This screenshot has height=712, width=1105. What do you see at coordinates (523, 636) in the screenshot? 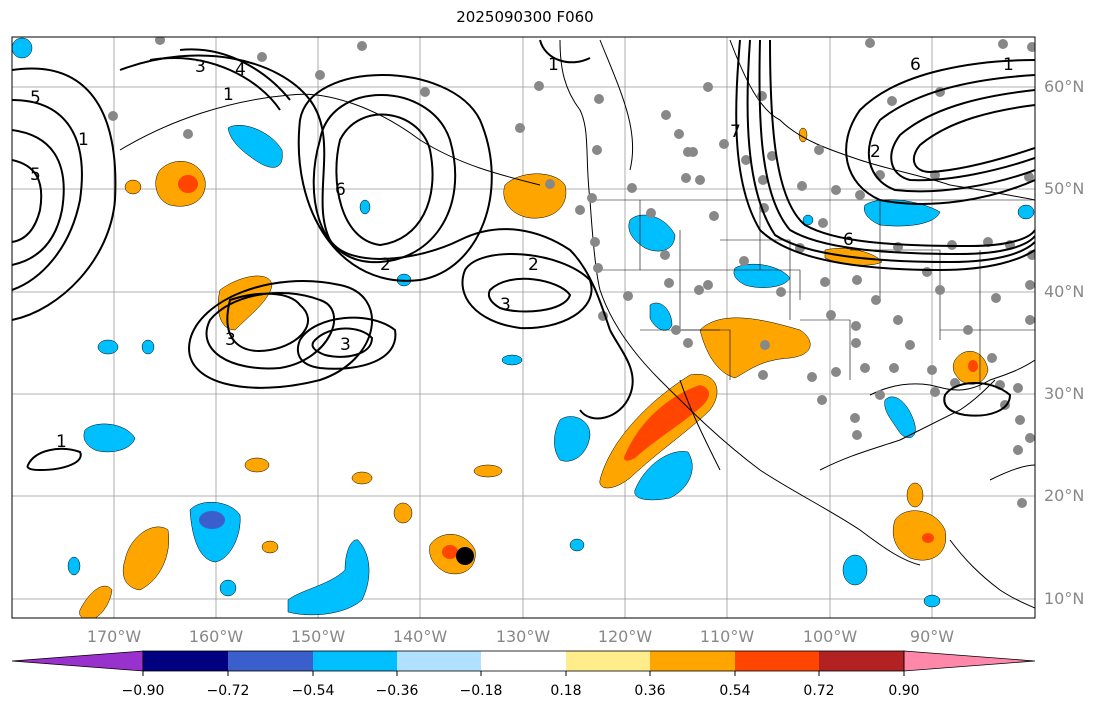
I see `lon-label: 130°W` at bounding box center [523, 636].